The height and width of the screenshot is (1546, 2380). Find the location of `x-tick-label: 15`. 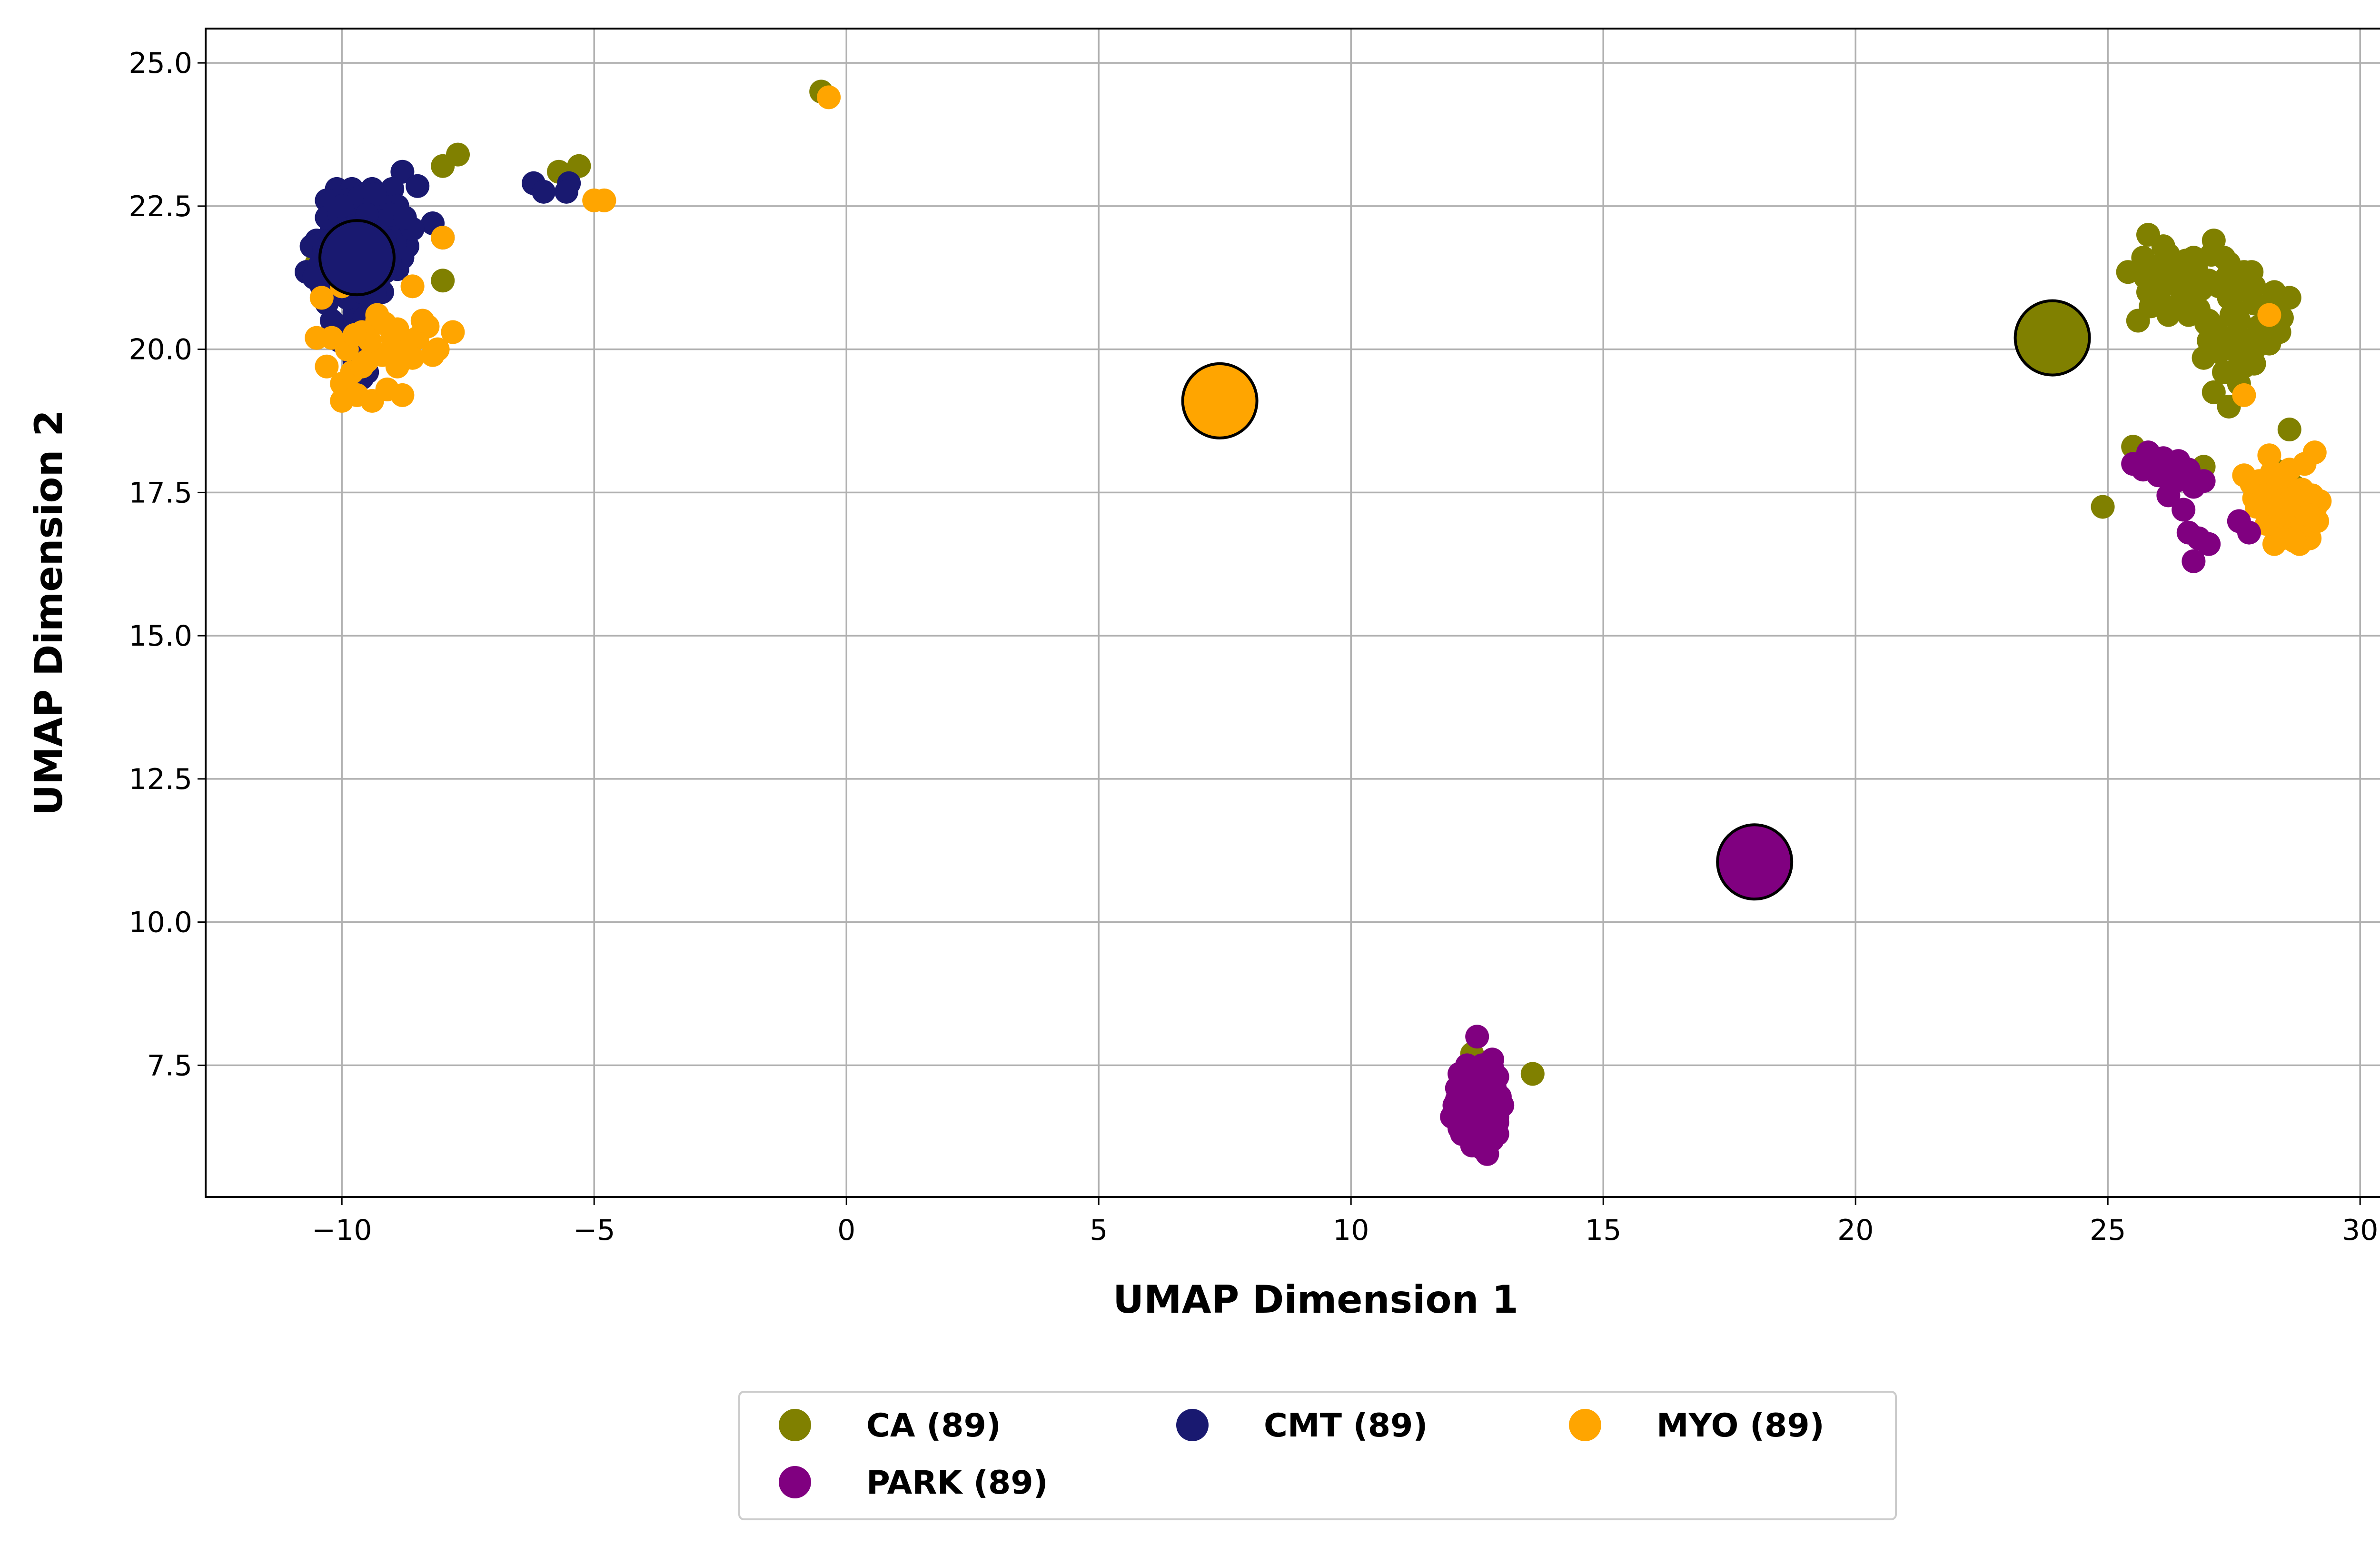

x-tick-label: 15 is located at coordinates (1603, 1230).